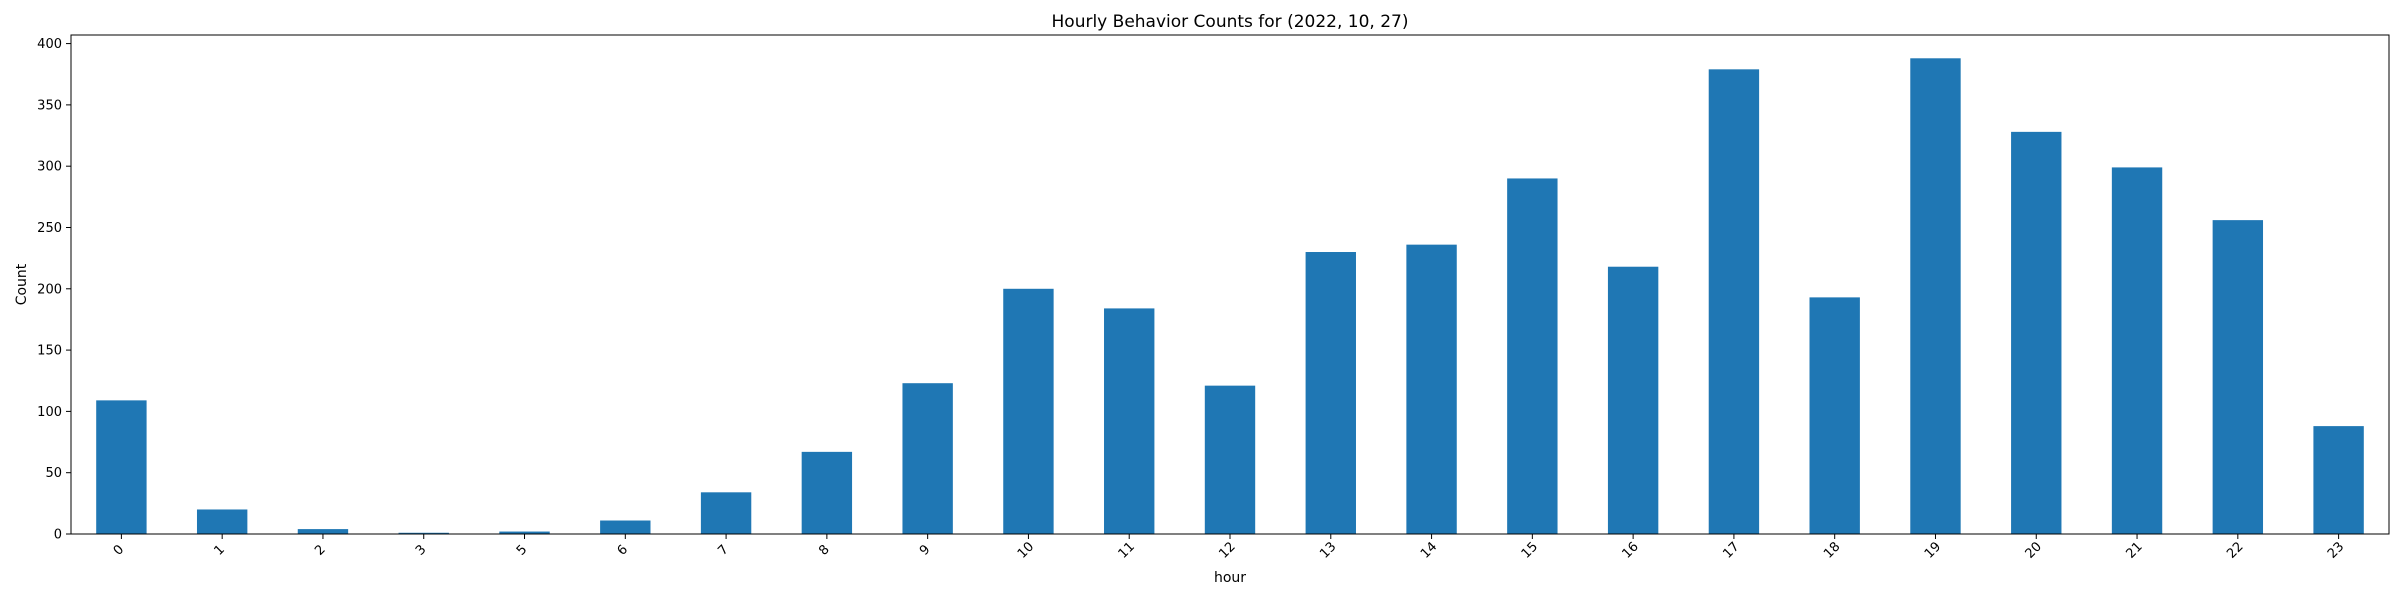  I want to click on x-tick-label: 11, so click(1127, 550).